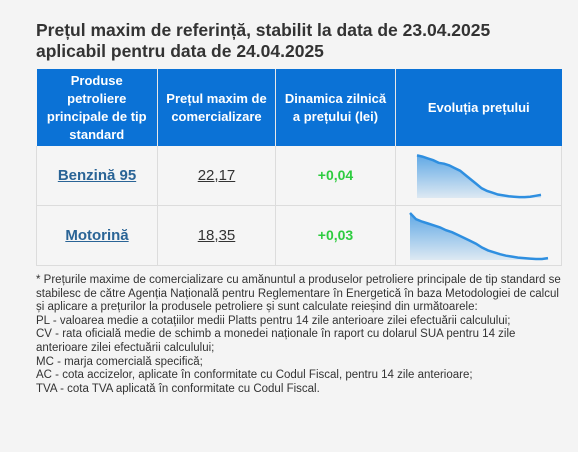  Describe the element at coordinates (335, 107) in the screenshot. I see `header-daily-change: Dinamica zilnică a prețului (lei)` at that location.